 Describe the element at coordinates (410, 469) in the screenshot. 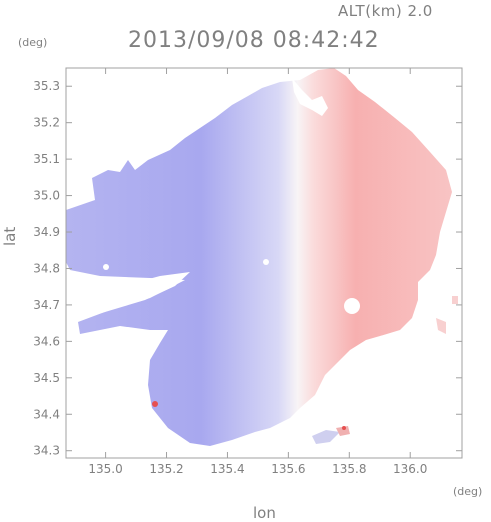

I see `x-tick-label: 136.0` at that location.